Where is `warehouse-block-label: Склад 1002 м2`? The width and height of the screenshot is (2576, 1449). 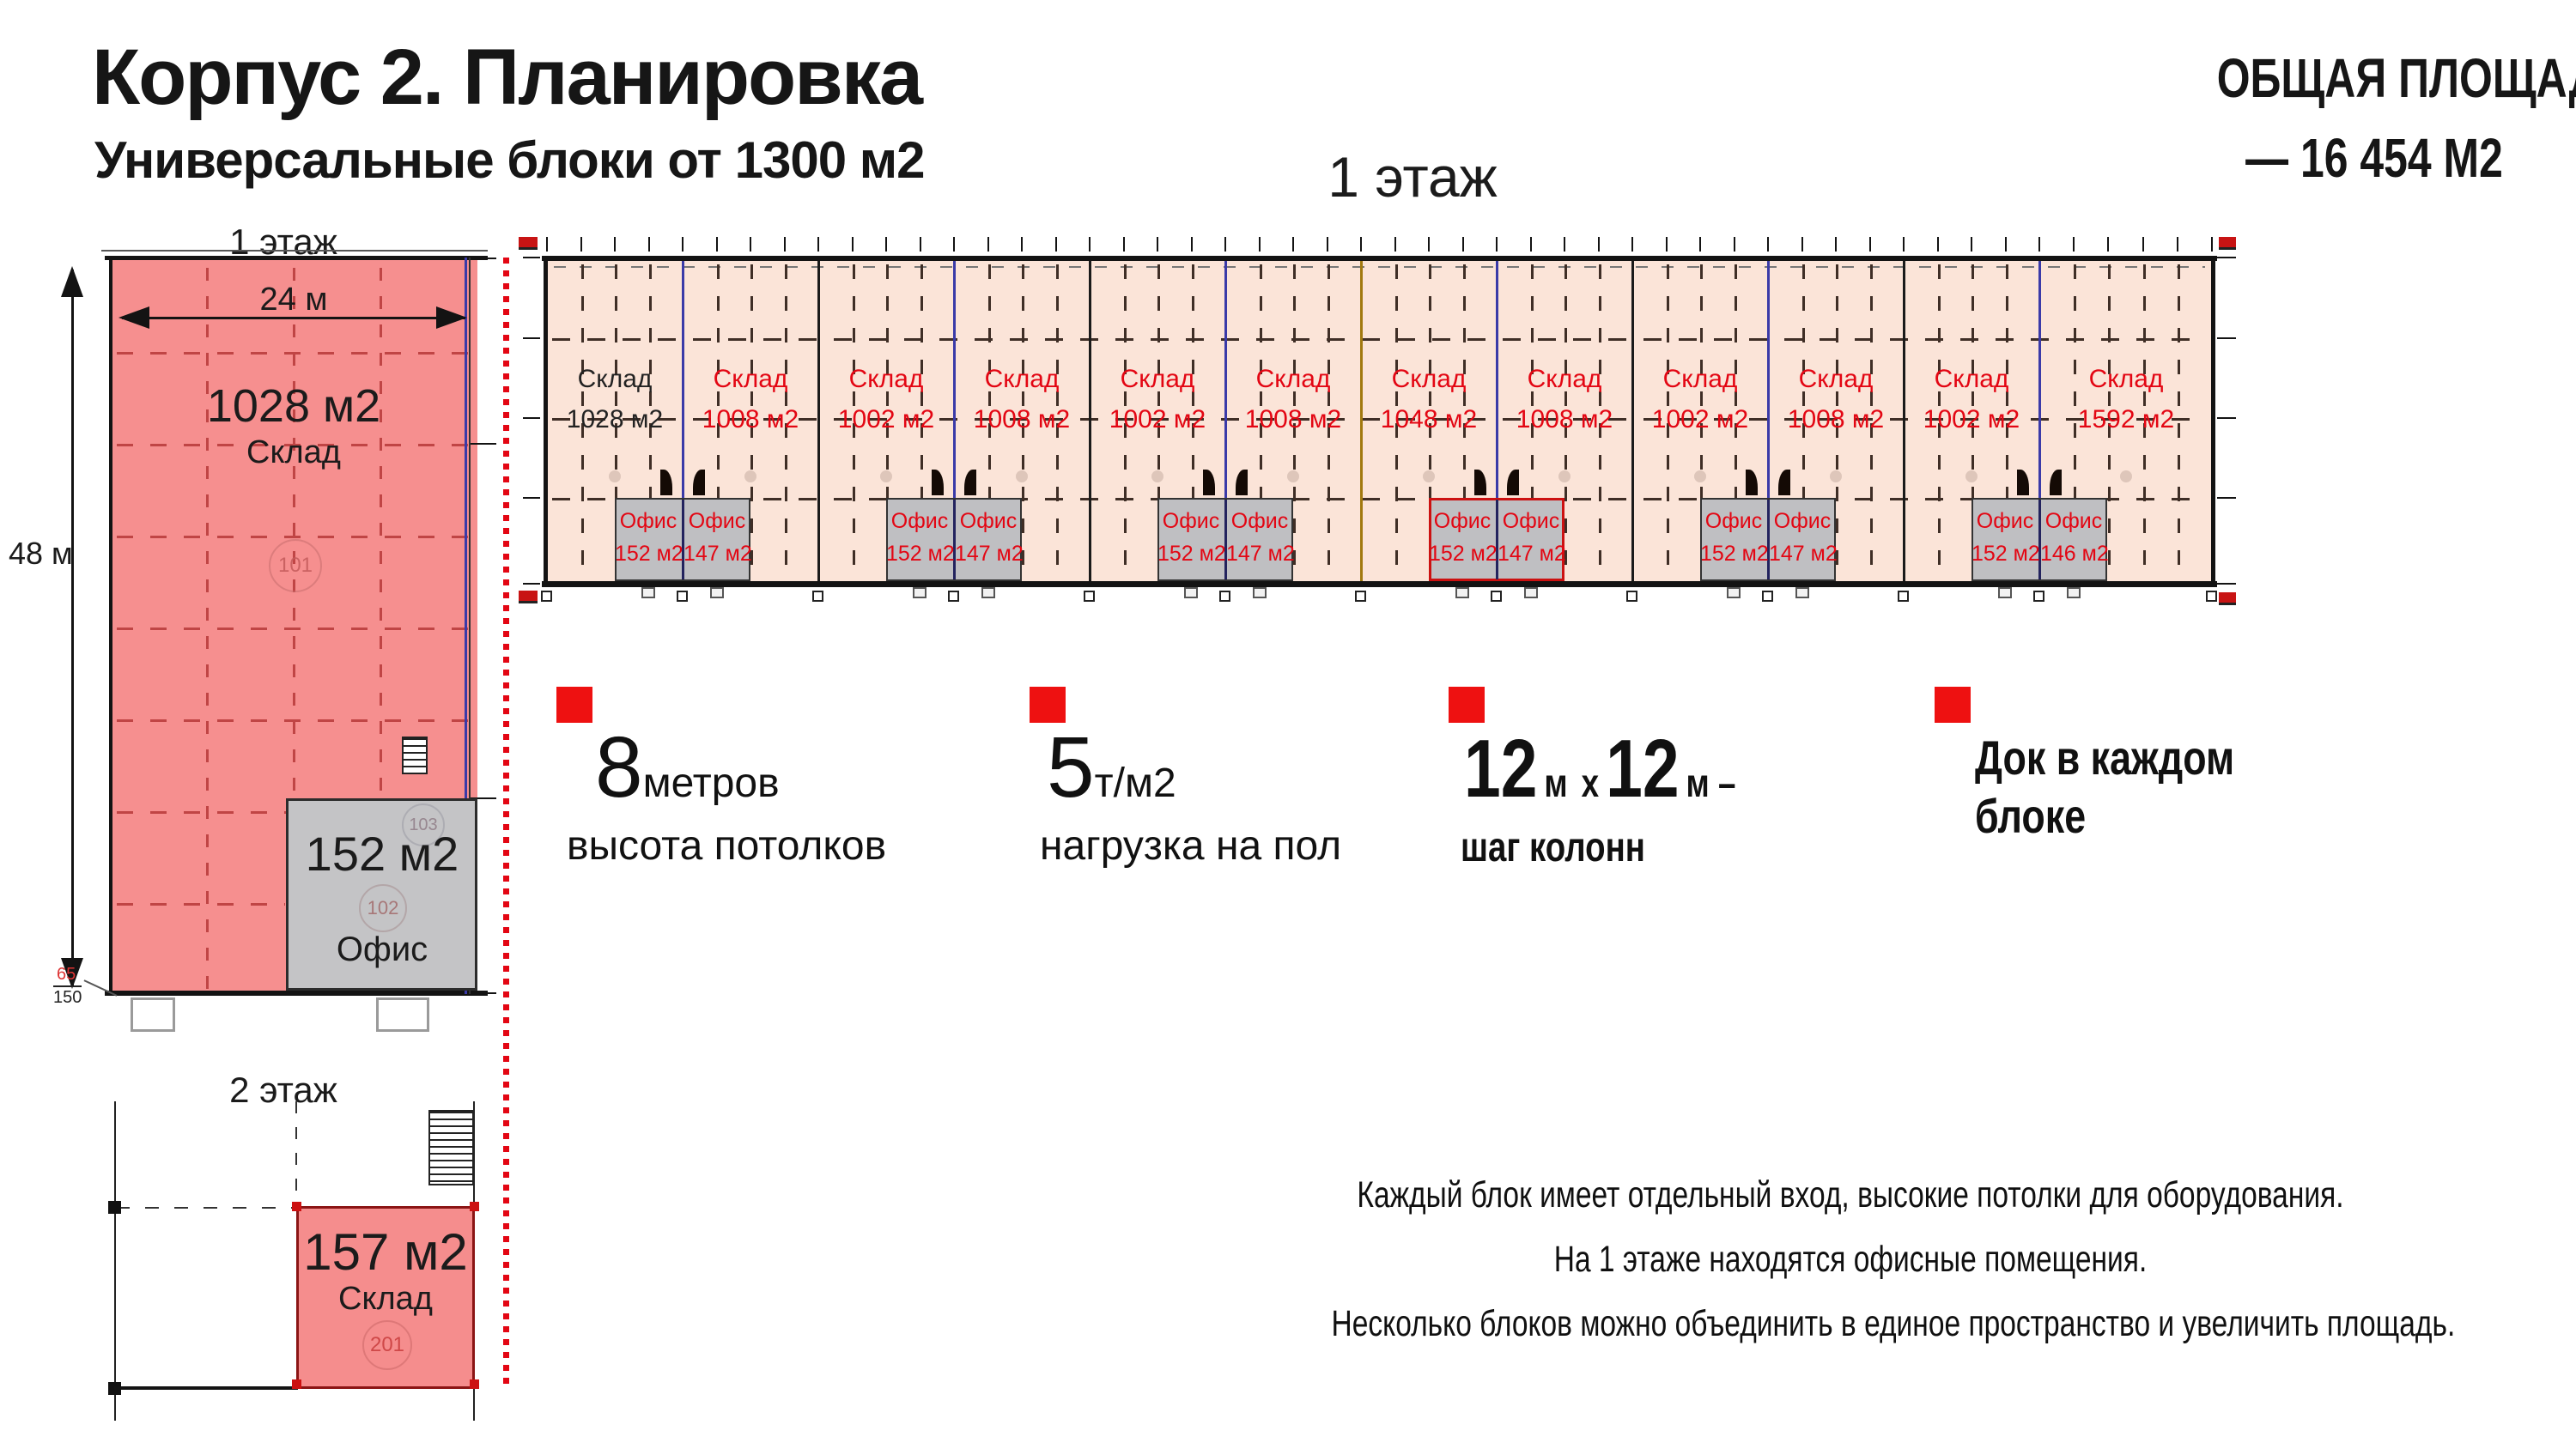
warehouse-block-label: Склад 1002 м2 is located at coordinates (1972, 399).